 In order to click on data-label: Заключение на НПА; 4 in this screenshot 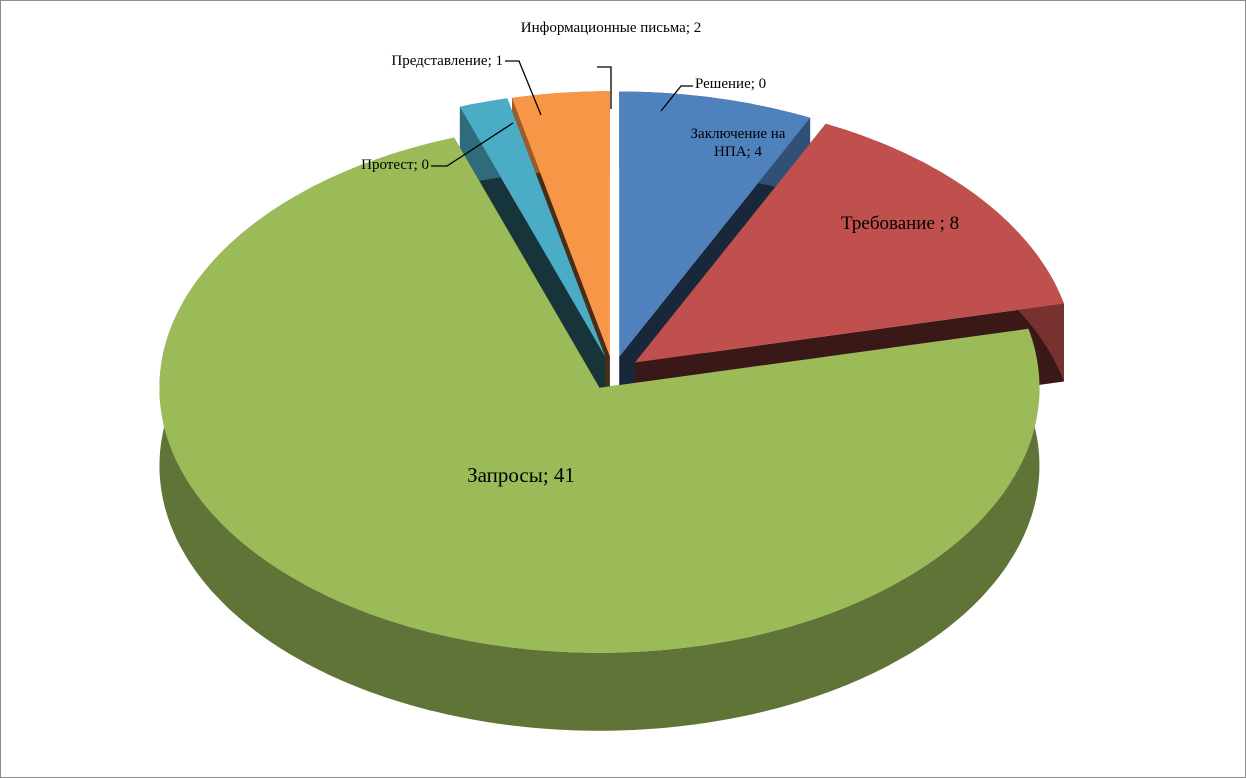, I will do `click(738, 143)`.